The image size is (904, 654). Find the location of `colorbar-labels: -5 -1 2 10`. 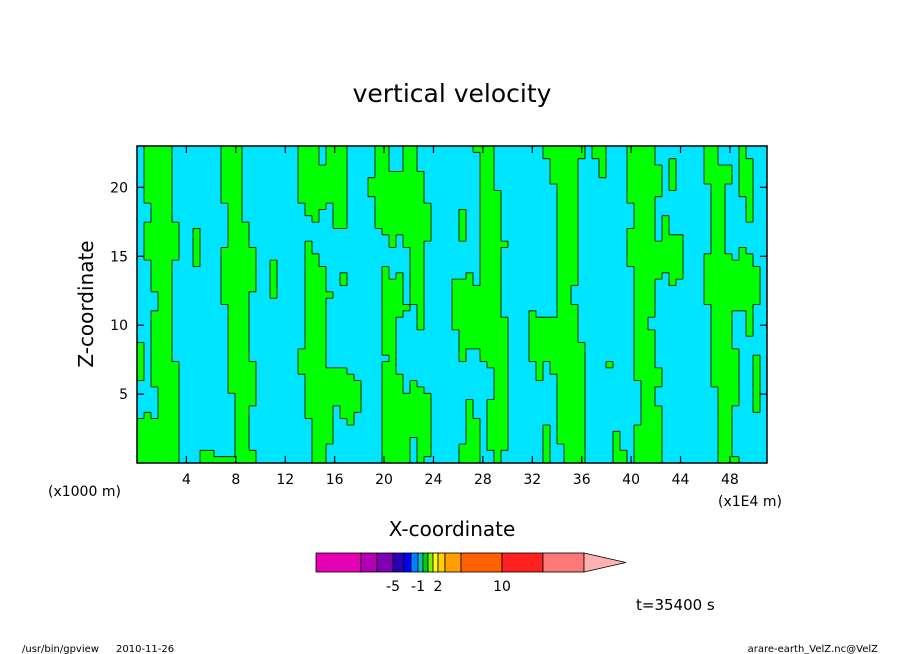

colorbar-labels: -5 -1 2 10 is located at coordinates (448, 587).